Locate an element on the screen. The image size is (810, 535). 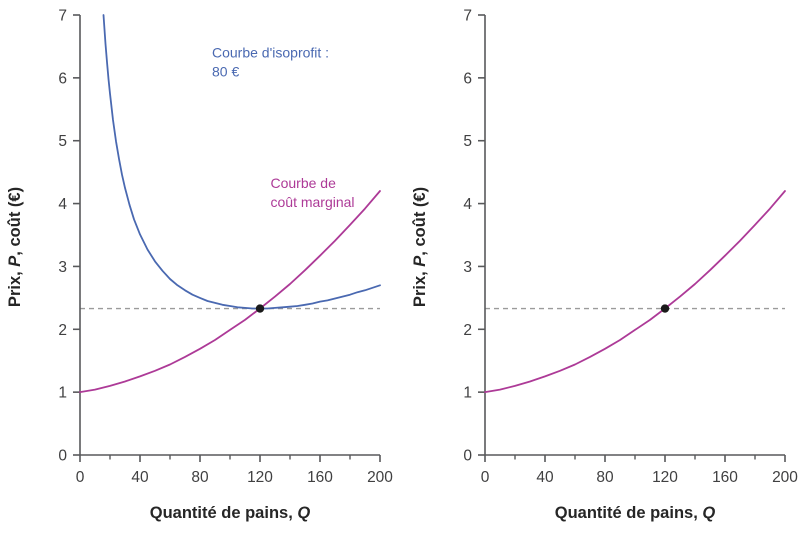
curve-annotation: Courbe d'isoprofit : is located at coordinates (270, 52).